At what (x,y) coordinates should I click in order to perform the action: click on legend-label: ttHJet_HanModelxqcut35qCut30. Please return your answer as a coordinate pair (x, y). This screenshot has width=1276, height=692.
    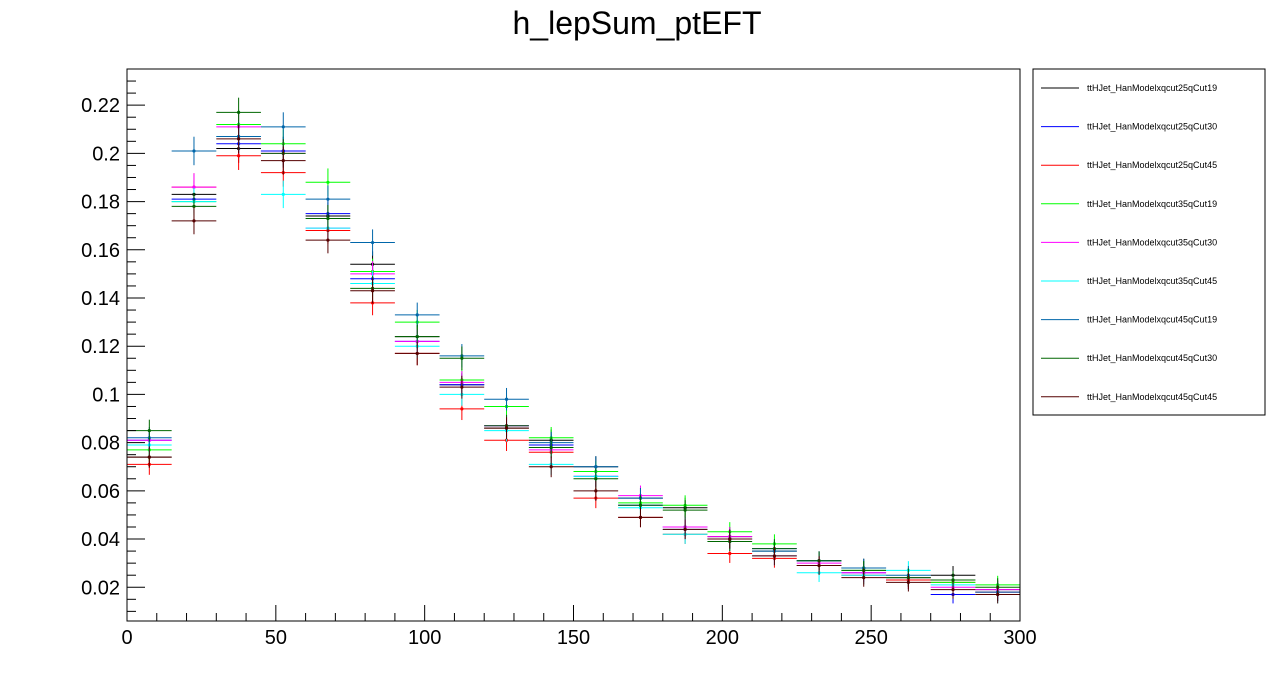
    Looking at the image, I should click on (1152, 242).